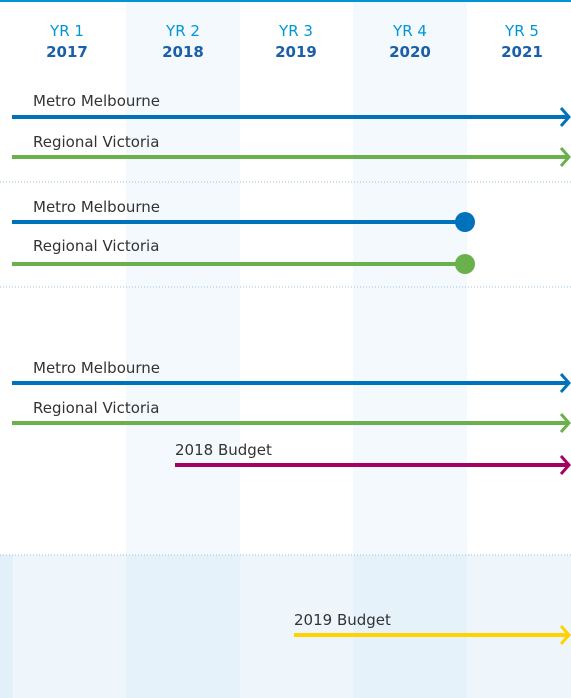 The width and height of the screenshot is (571, 698). What do you see at coordinates (342, 620) in the screenshot?
I see `row-label: 2019 Budget` at bounding box center [342, 620].